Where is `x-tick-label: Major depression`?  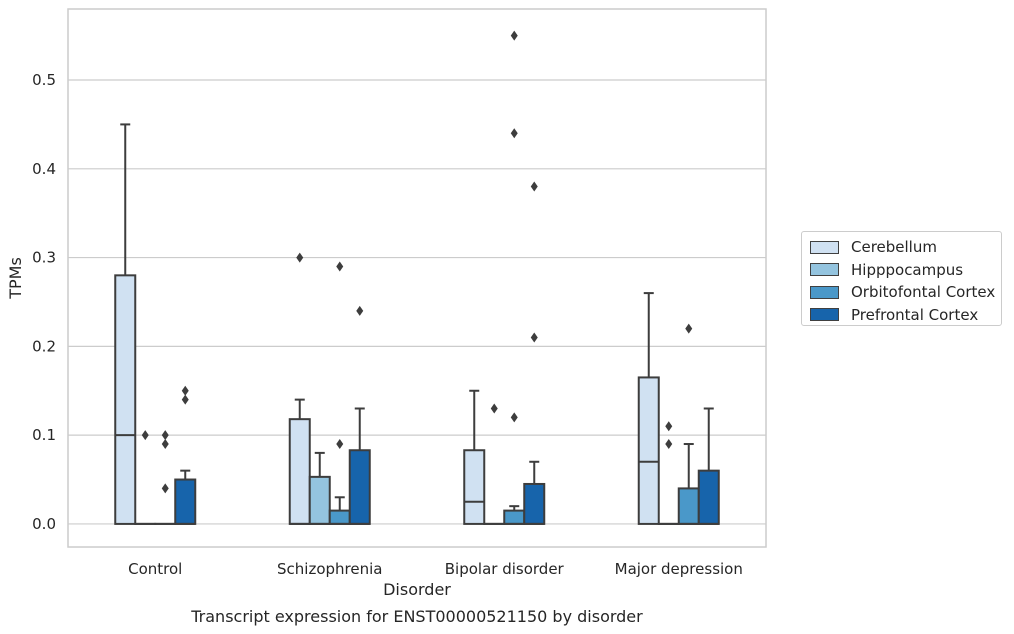 x-tick-label: Major depression is located at coordinates (679, 569).